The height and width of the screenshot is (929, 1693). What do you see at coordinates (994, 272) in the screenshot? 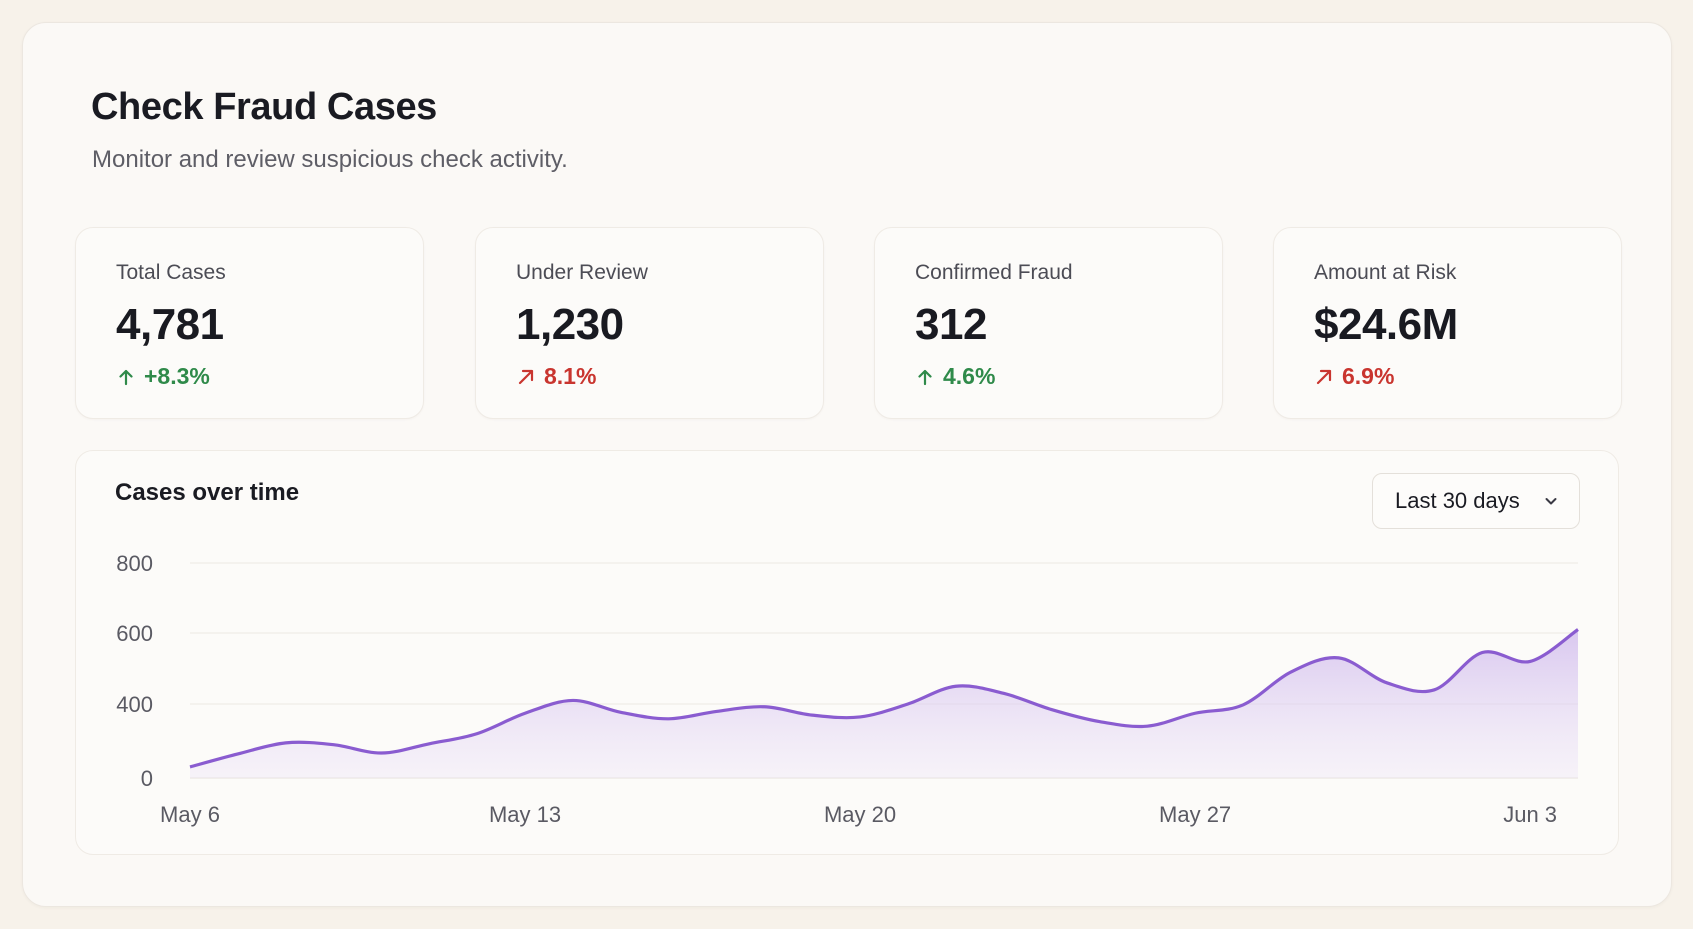
I see `kpi-label: Confirmed Fraud` at bounding box center [994, 272].